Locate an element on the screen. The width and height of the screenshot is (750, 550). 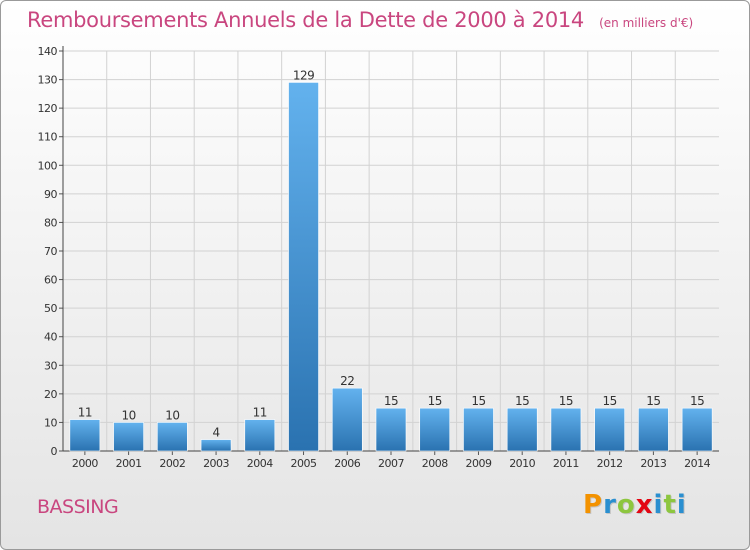
proxiti-logo: Proxiti is located at coordinates (635, 505).